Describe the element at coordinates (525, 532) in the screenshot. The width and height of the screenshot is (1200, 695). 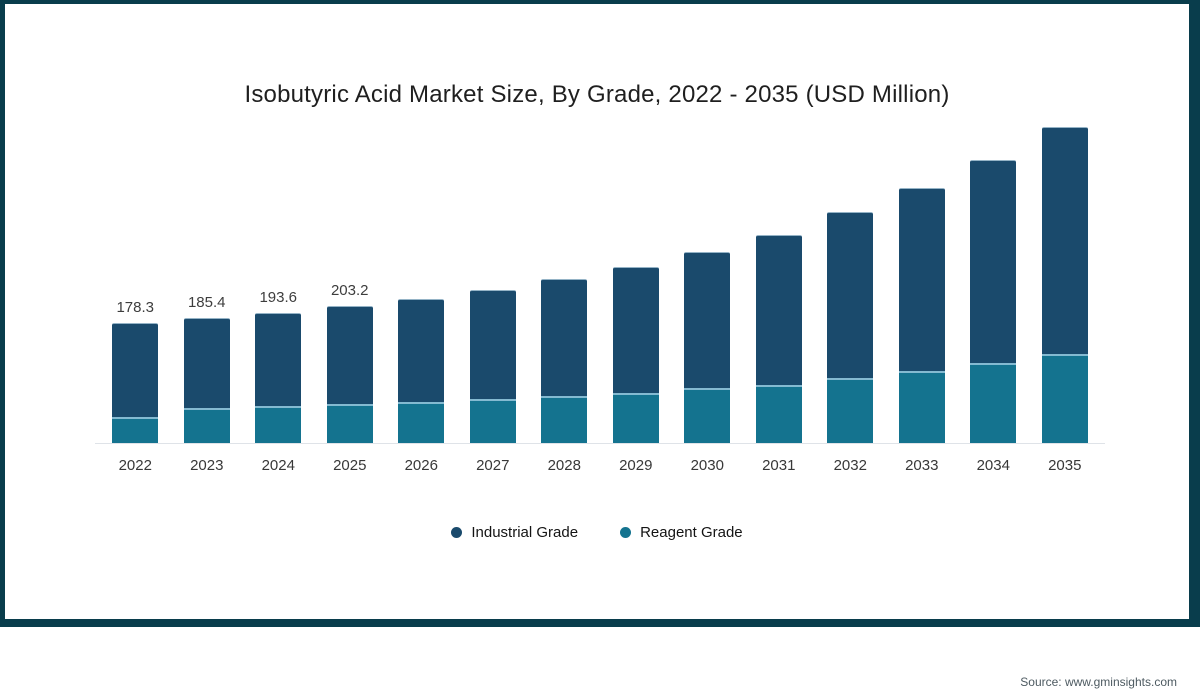
I see `legend-label-industrial: Industrial Grade` at that location.